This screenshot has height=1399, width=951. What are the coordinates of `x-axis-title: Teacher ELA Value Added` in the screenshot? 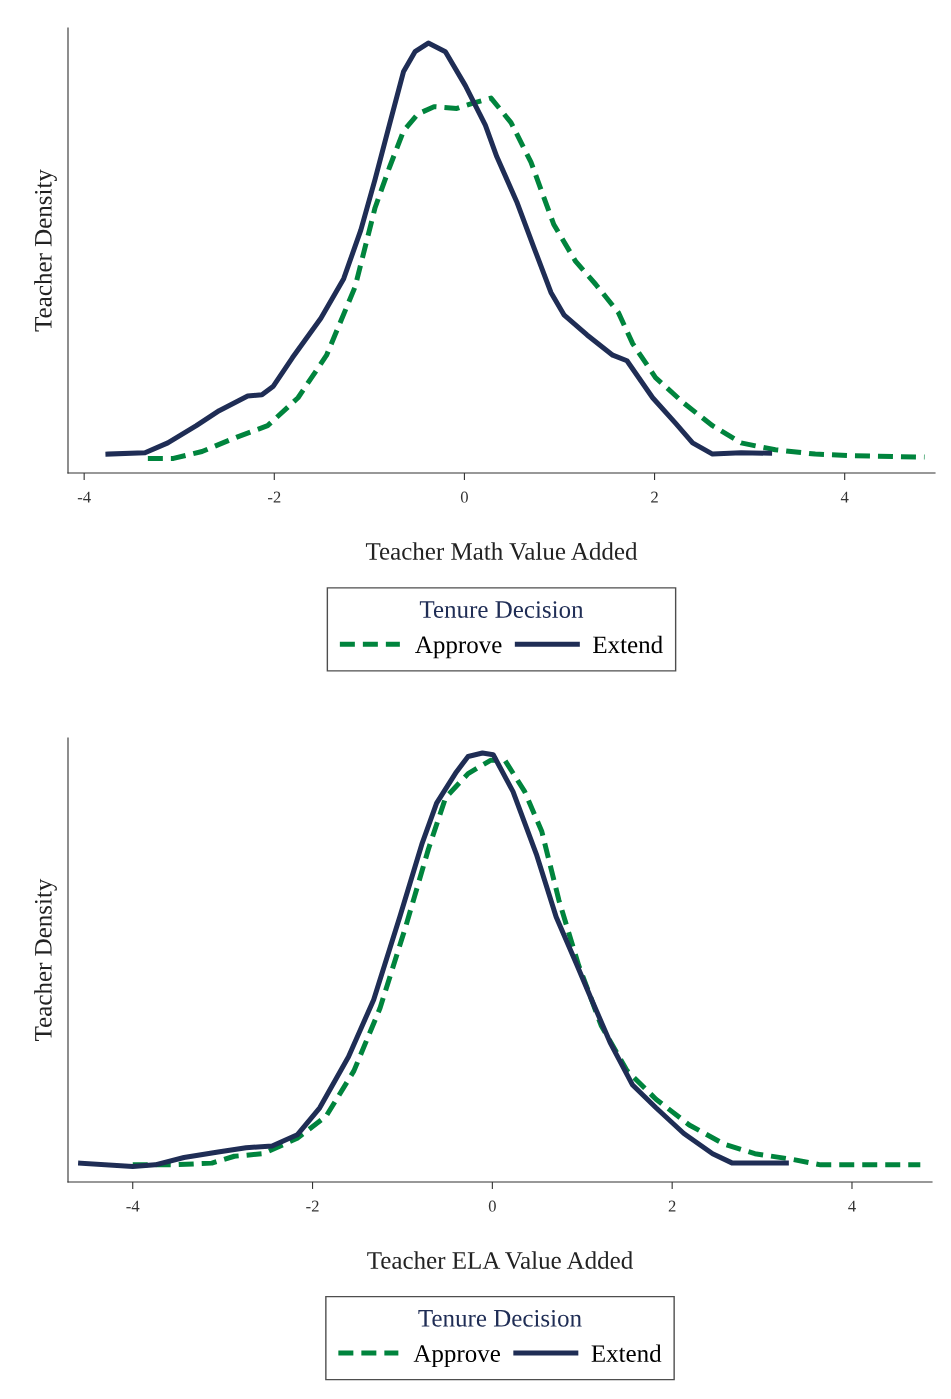 It's located at (500, 1260).